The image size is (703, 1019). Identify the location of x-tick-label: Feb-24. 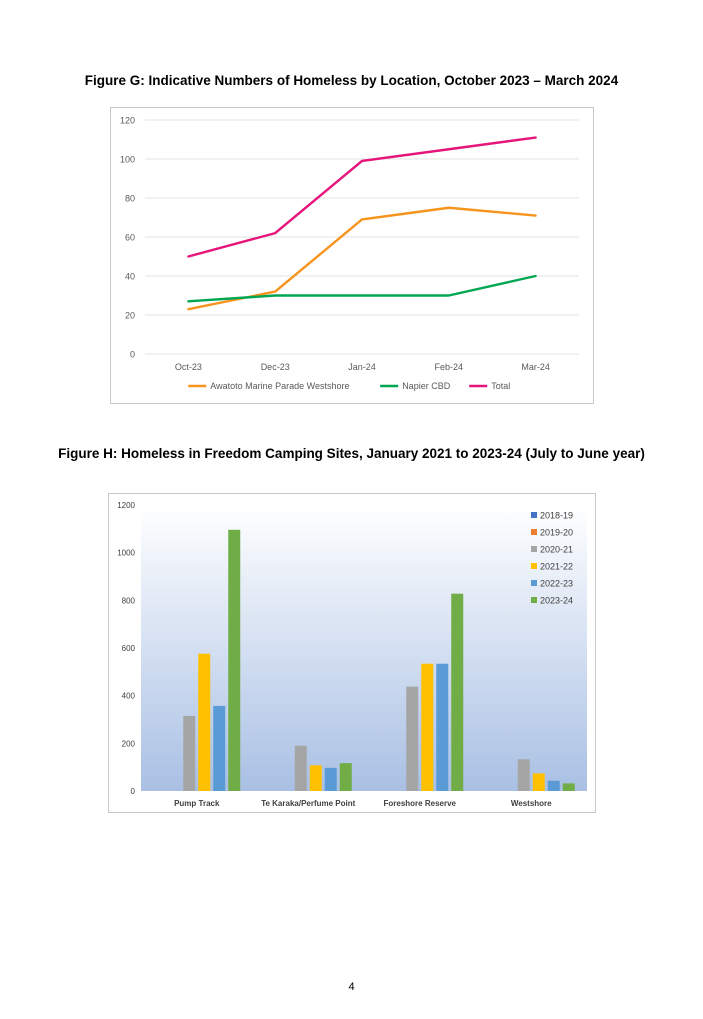
(449, 367).